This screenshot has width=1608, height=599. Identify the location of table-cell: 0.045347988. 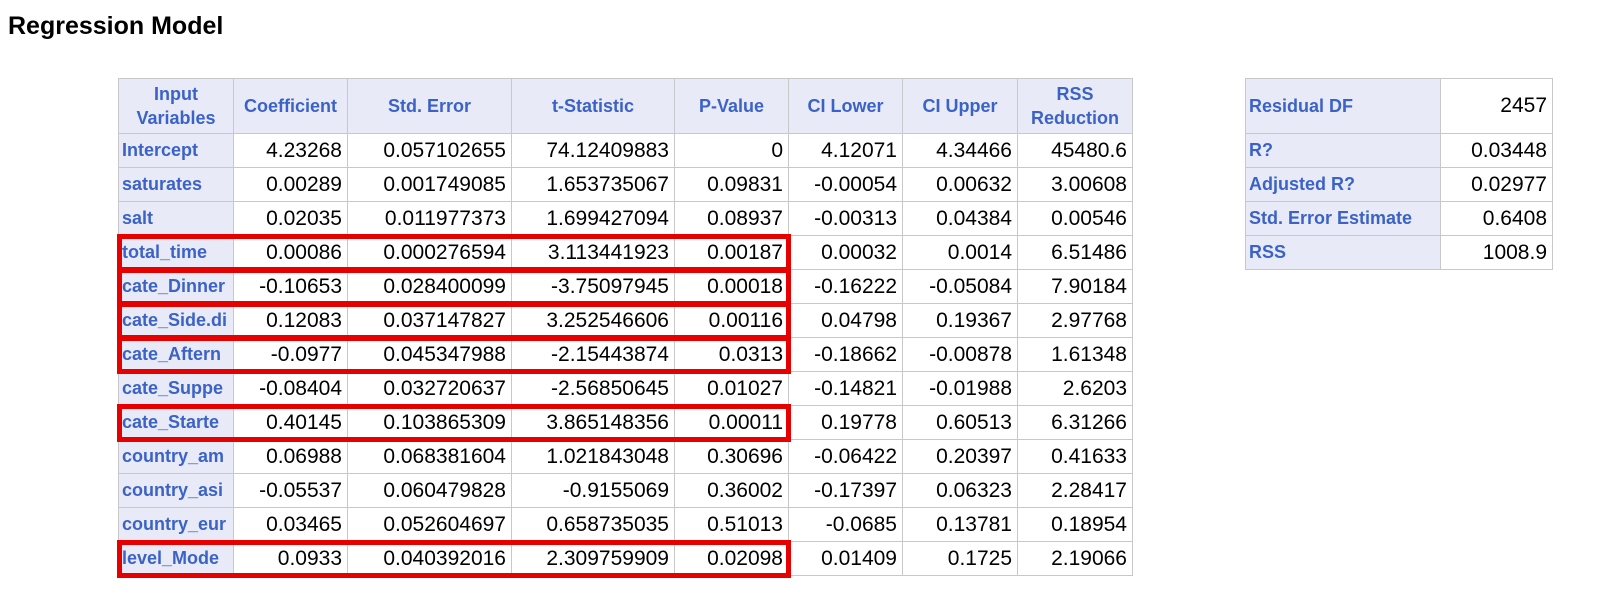
(429, 354).